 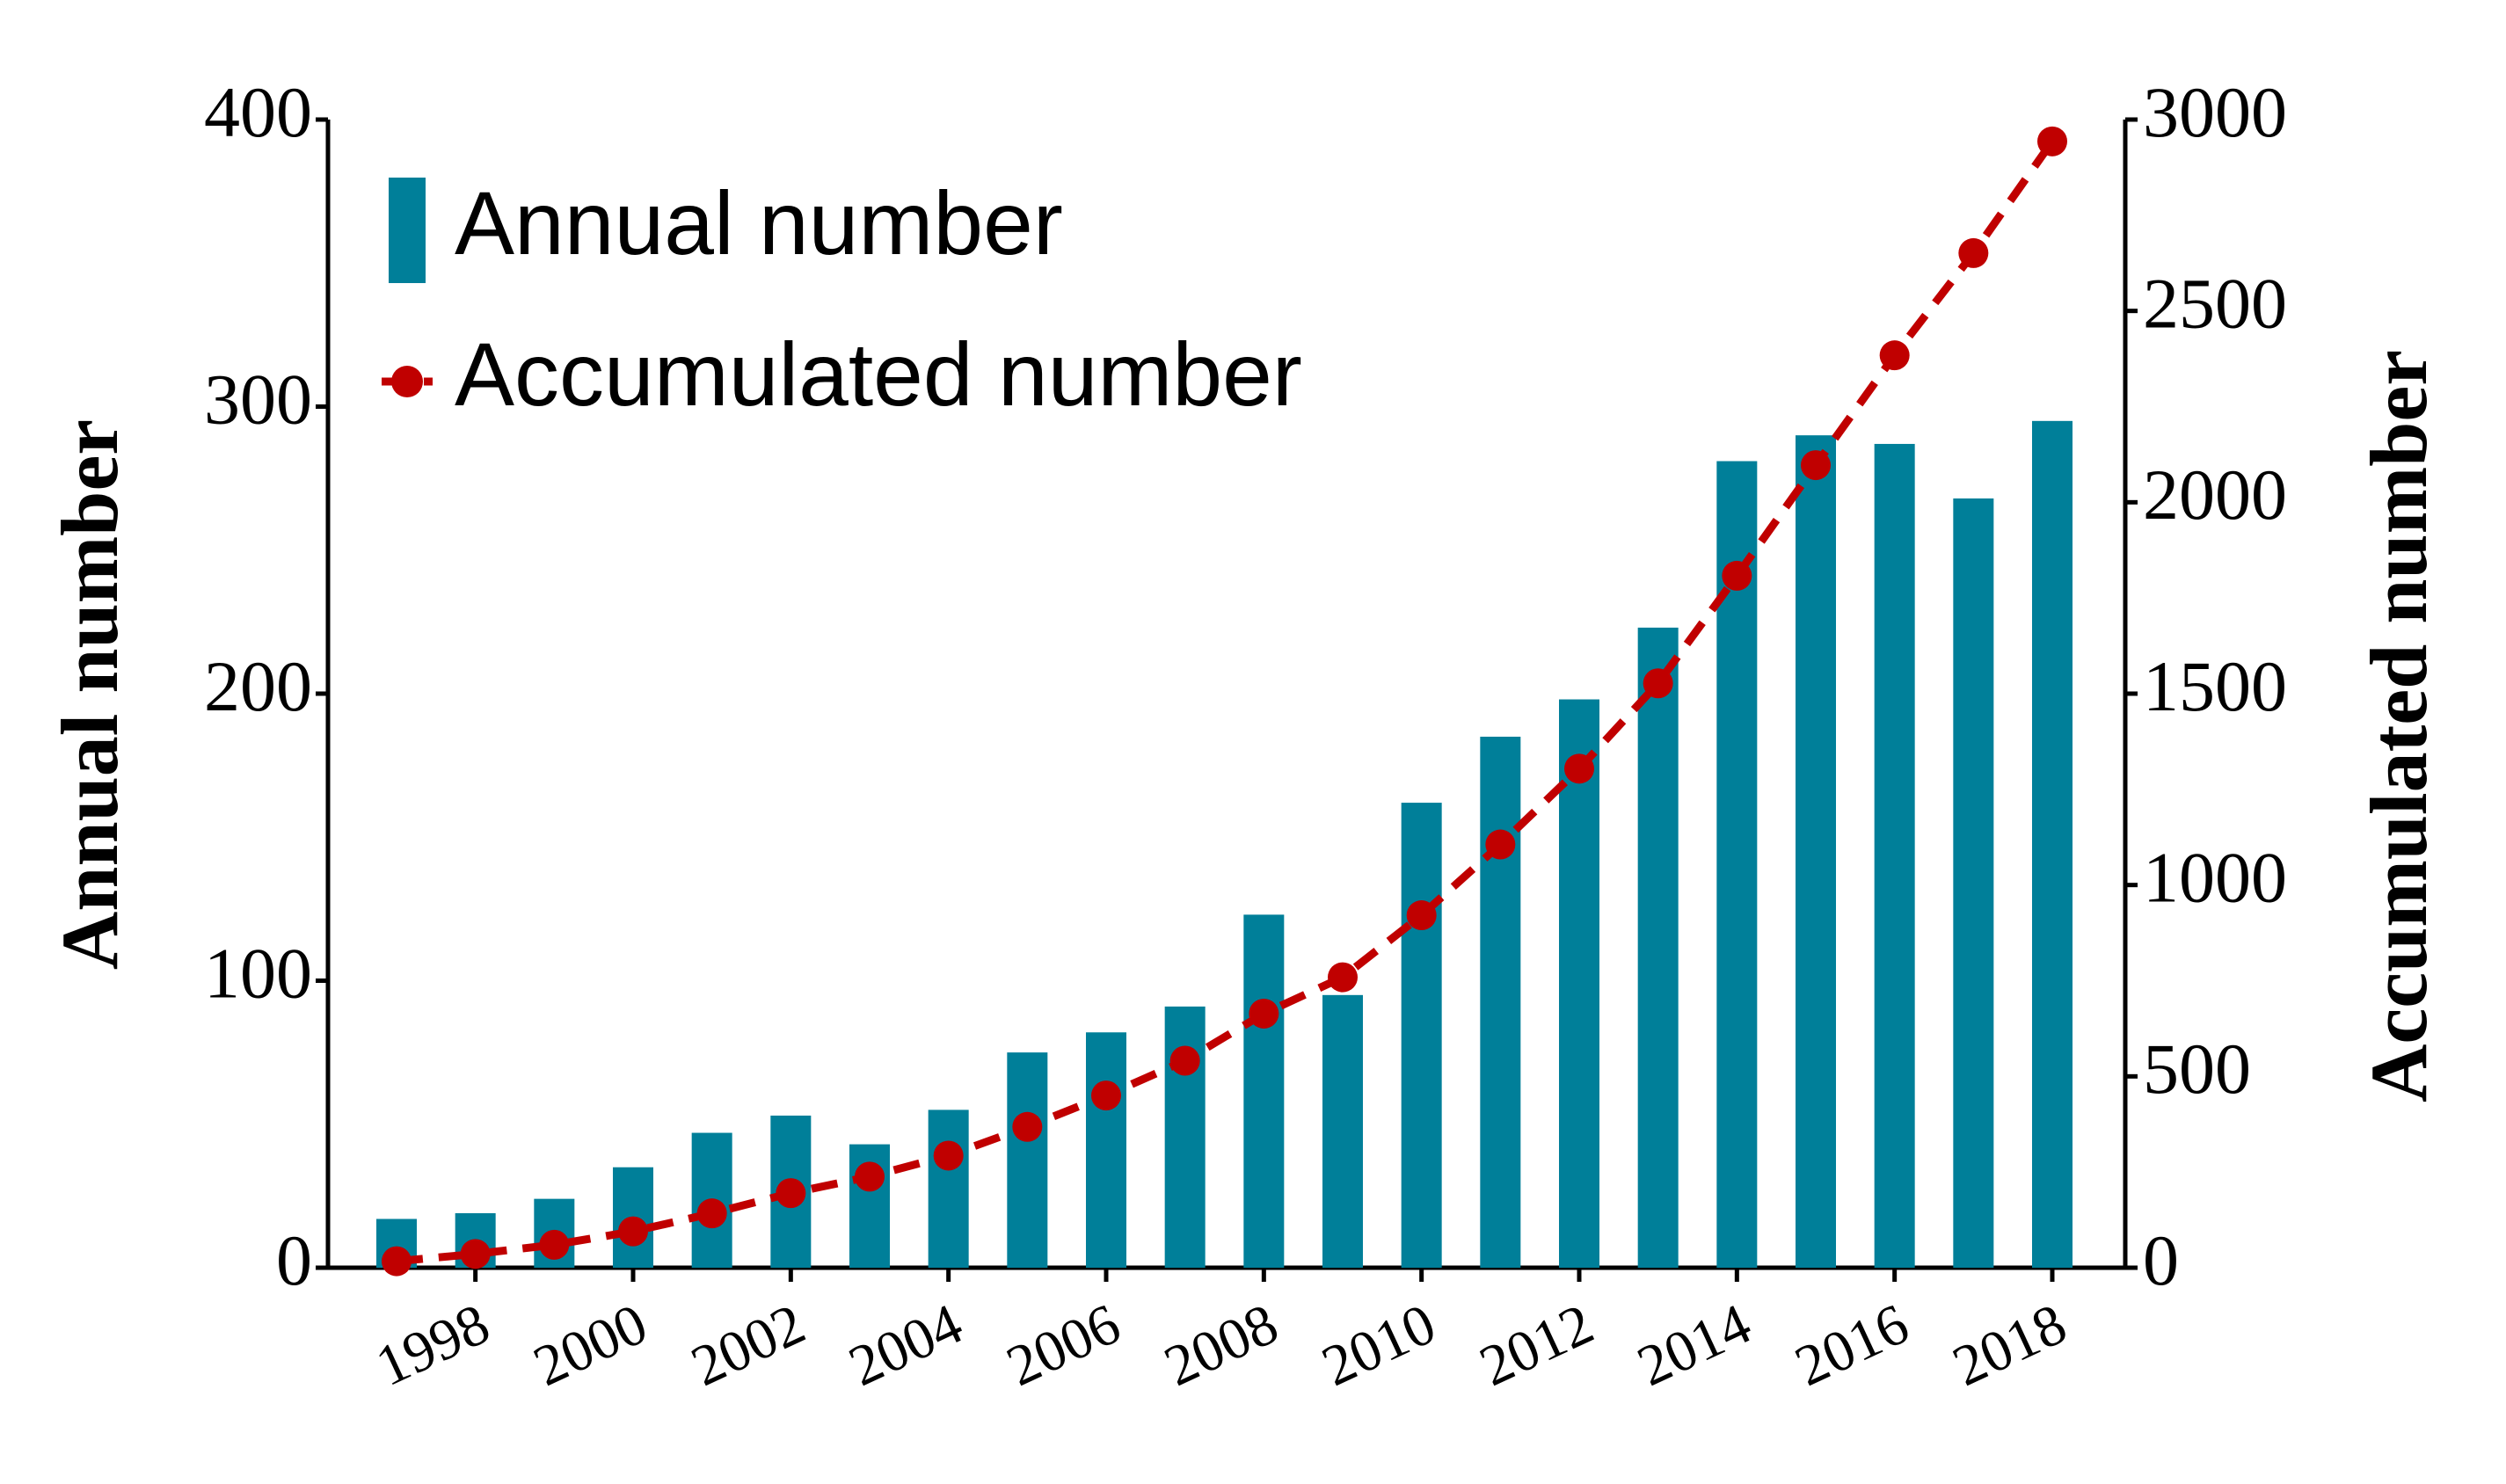 What do you see at coordinates (2197, 1069) in the screenshot?
I see `y2-tick-label: 500` at bounding box center [2197, 1069].